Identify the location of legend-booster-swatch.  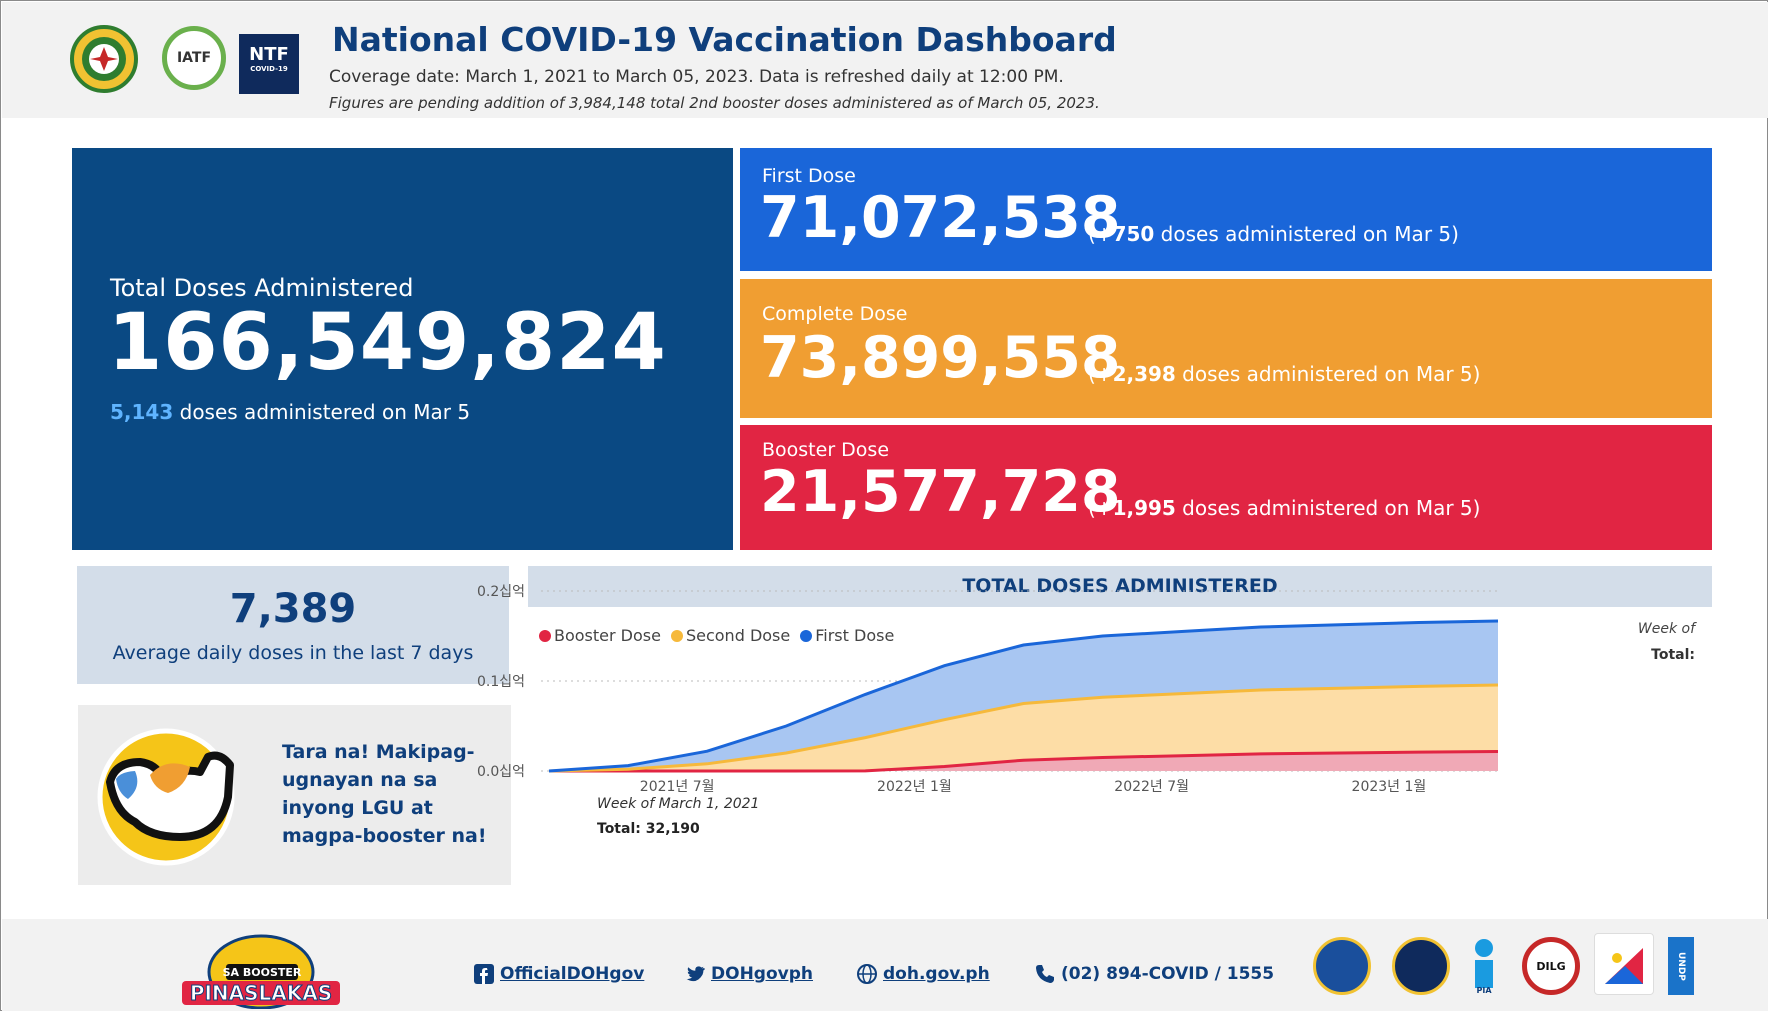
(545, 635).